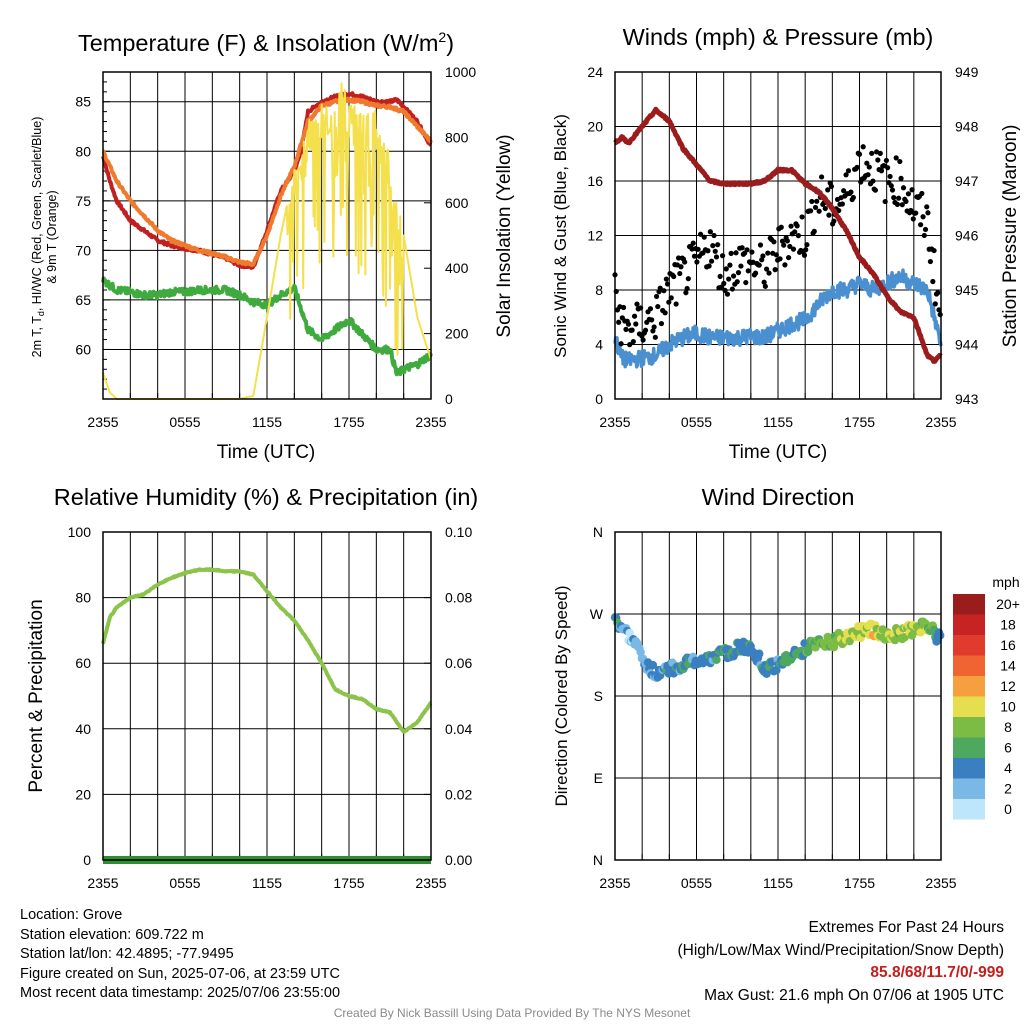 The image size is (1024, 1024). Describe the element at coordinates (83, 102) in the screenshot. I see `y-tick-label: 85` at that location.